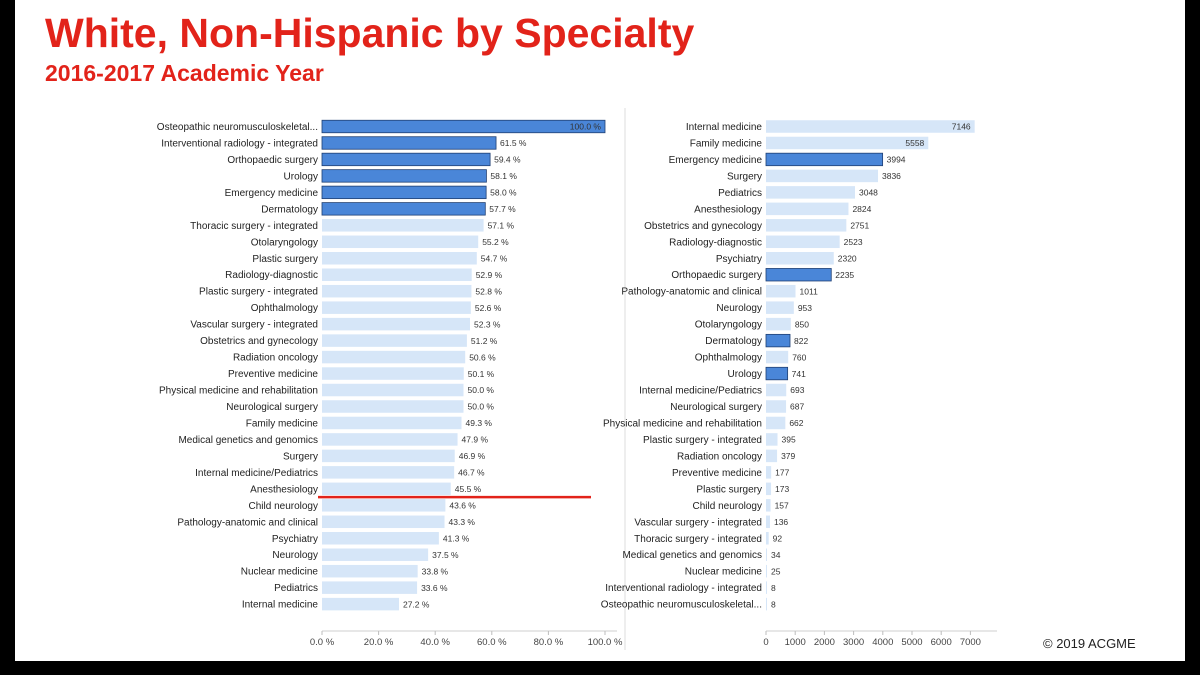 The image size is (1200, 675). What do you see at coordinates (911, 642) in the screenshot?
I see `x-tick-label: 5000` at bounding box center [911, 642].